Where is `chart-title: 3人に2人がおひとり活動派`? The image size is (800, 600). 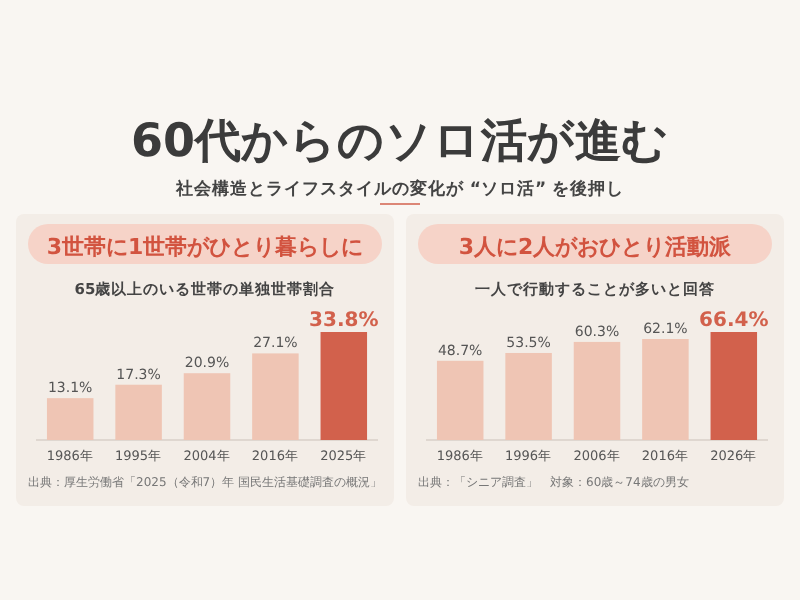
chart-title: 3人に2人がおひとり活動派 is located at coordinates (596, 247).